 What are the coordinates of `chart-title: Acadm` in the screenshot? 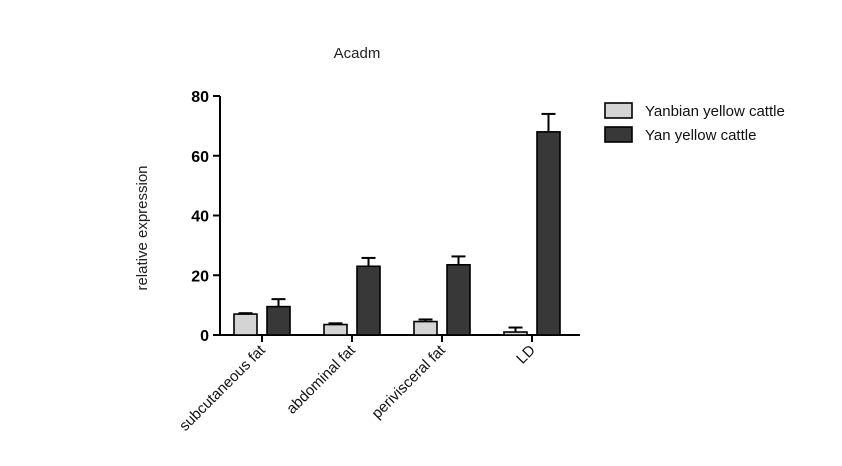 It's located at (357, 53).